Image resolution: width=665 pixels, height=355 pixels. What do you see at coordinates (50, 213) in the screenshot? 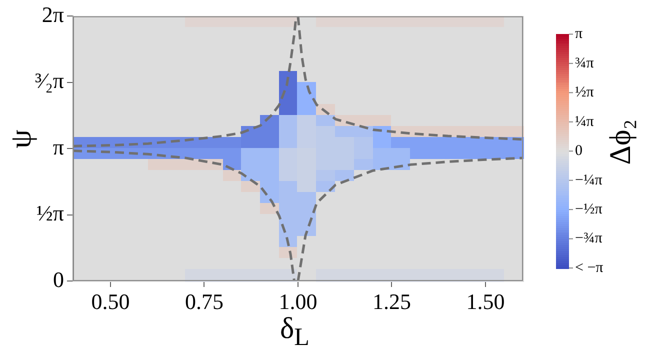
I see `y-tick-label: ½π` at bounding box center [50, 213].